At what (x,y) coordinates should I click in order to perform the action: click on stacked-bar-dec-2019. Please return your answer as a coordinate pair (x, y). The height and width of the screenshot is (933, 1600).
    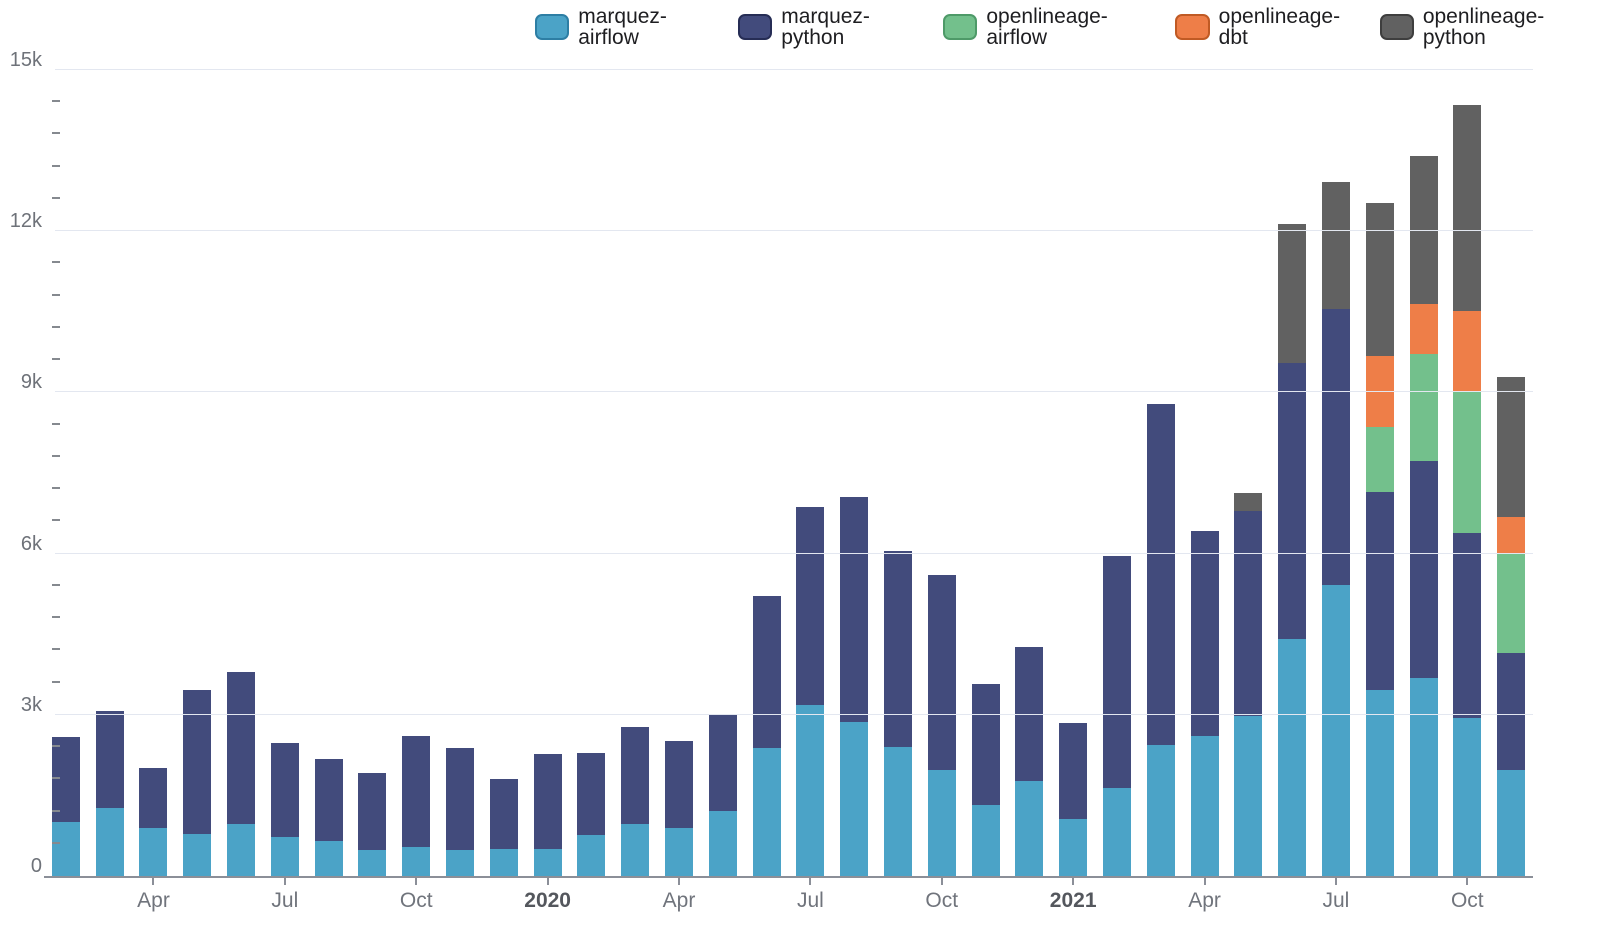
    Looking at the image, I should click on (503, 827).